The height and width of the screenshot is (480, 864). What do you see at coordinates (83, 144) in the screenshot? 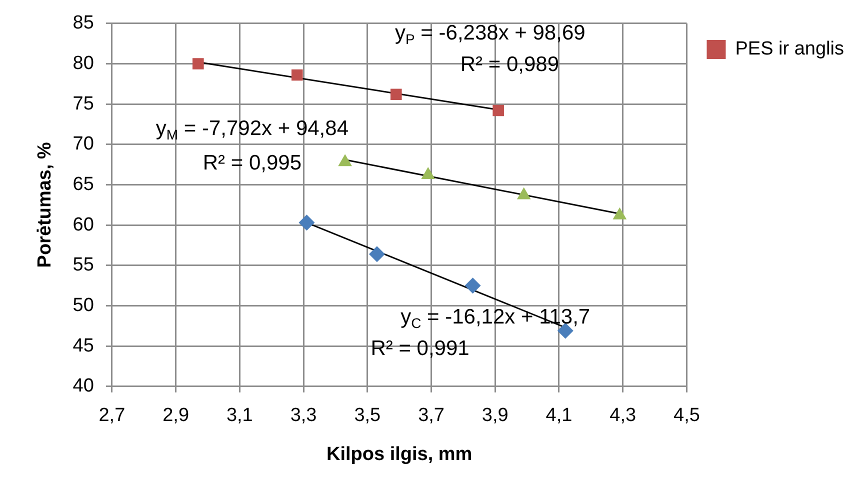
I see `y-tick-label: 70` at bounding box center [83, 144].